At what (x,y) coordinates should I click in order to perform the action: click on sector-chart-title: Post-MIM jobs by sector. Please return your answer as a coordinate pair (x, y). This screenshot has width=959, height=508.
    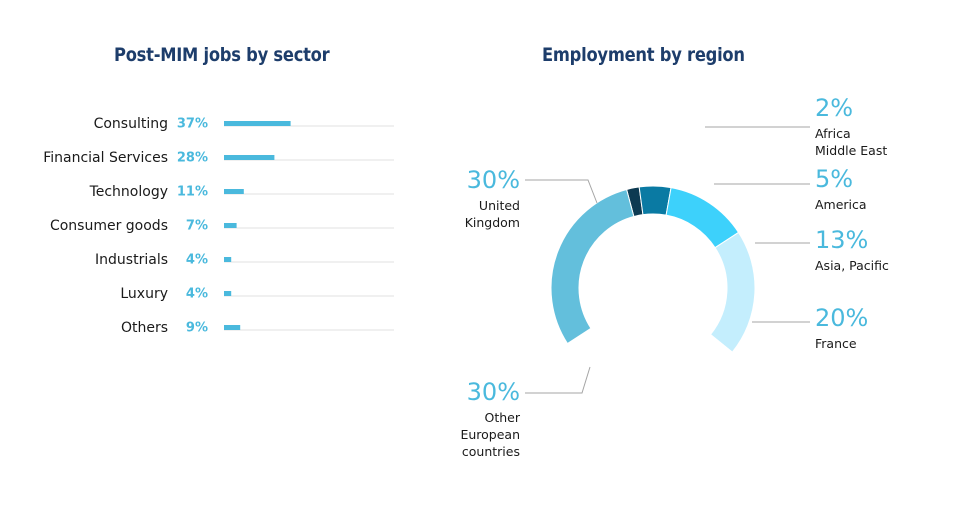
    Looking at the image, I should click on (222, 55).